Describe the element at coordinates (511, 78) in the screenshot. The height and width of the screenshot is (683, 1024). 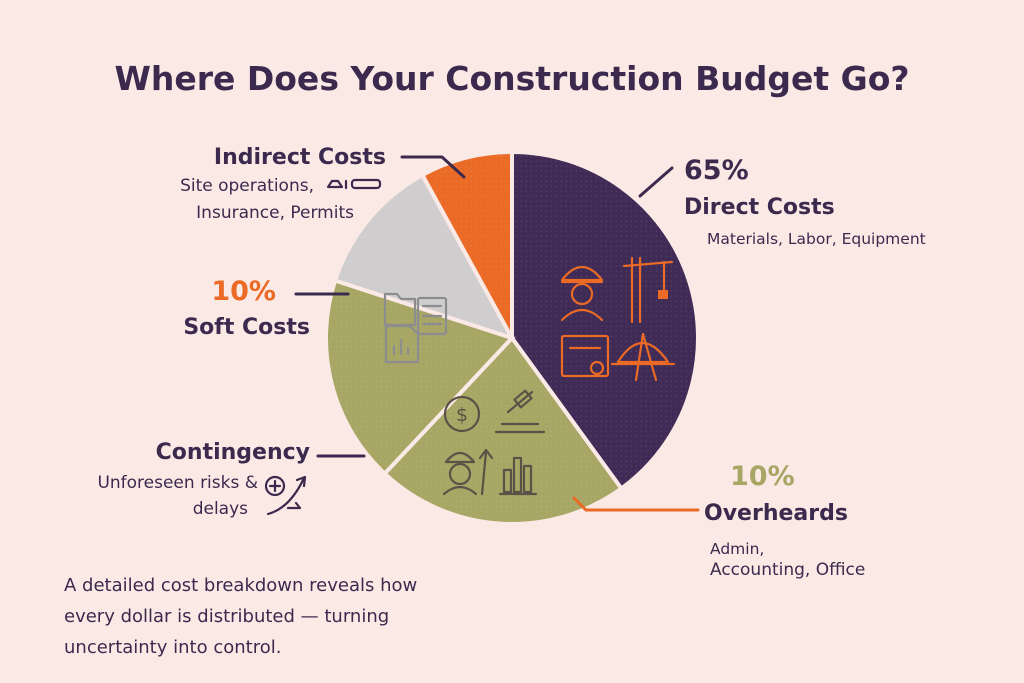
I see `chart-title: Where Does Your Construction Budget Go?` at that location.